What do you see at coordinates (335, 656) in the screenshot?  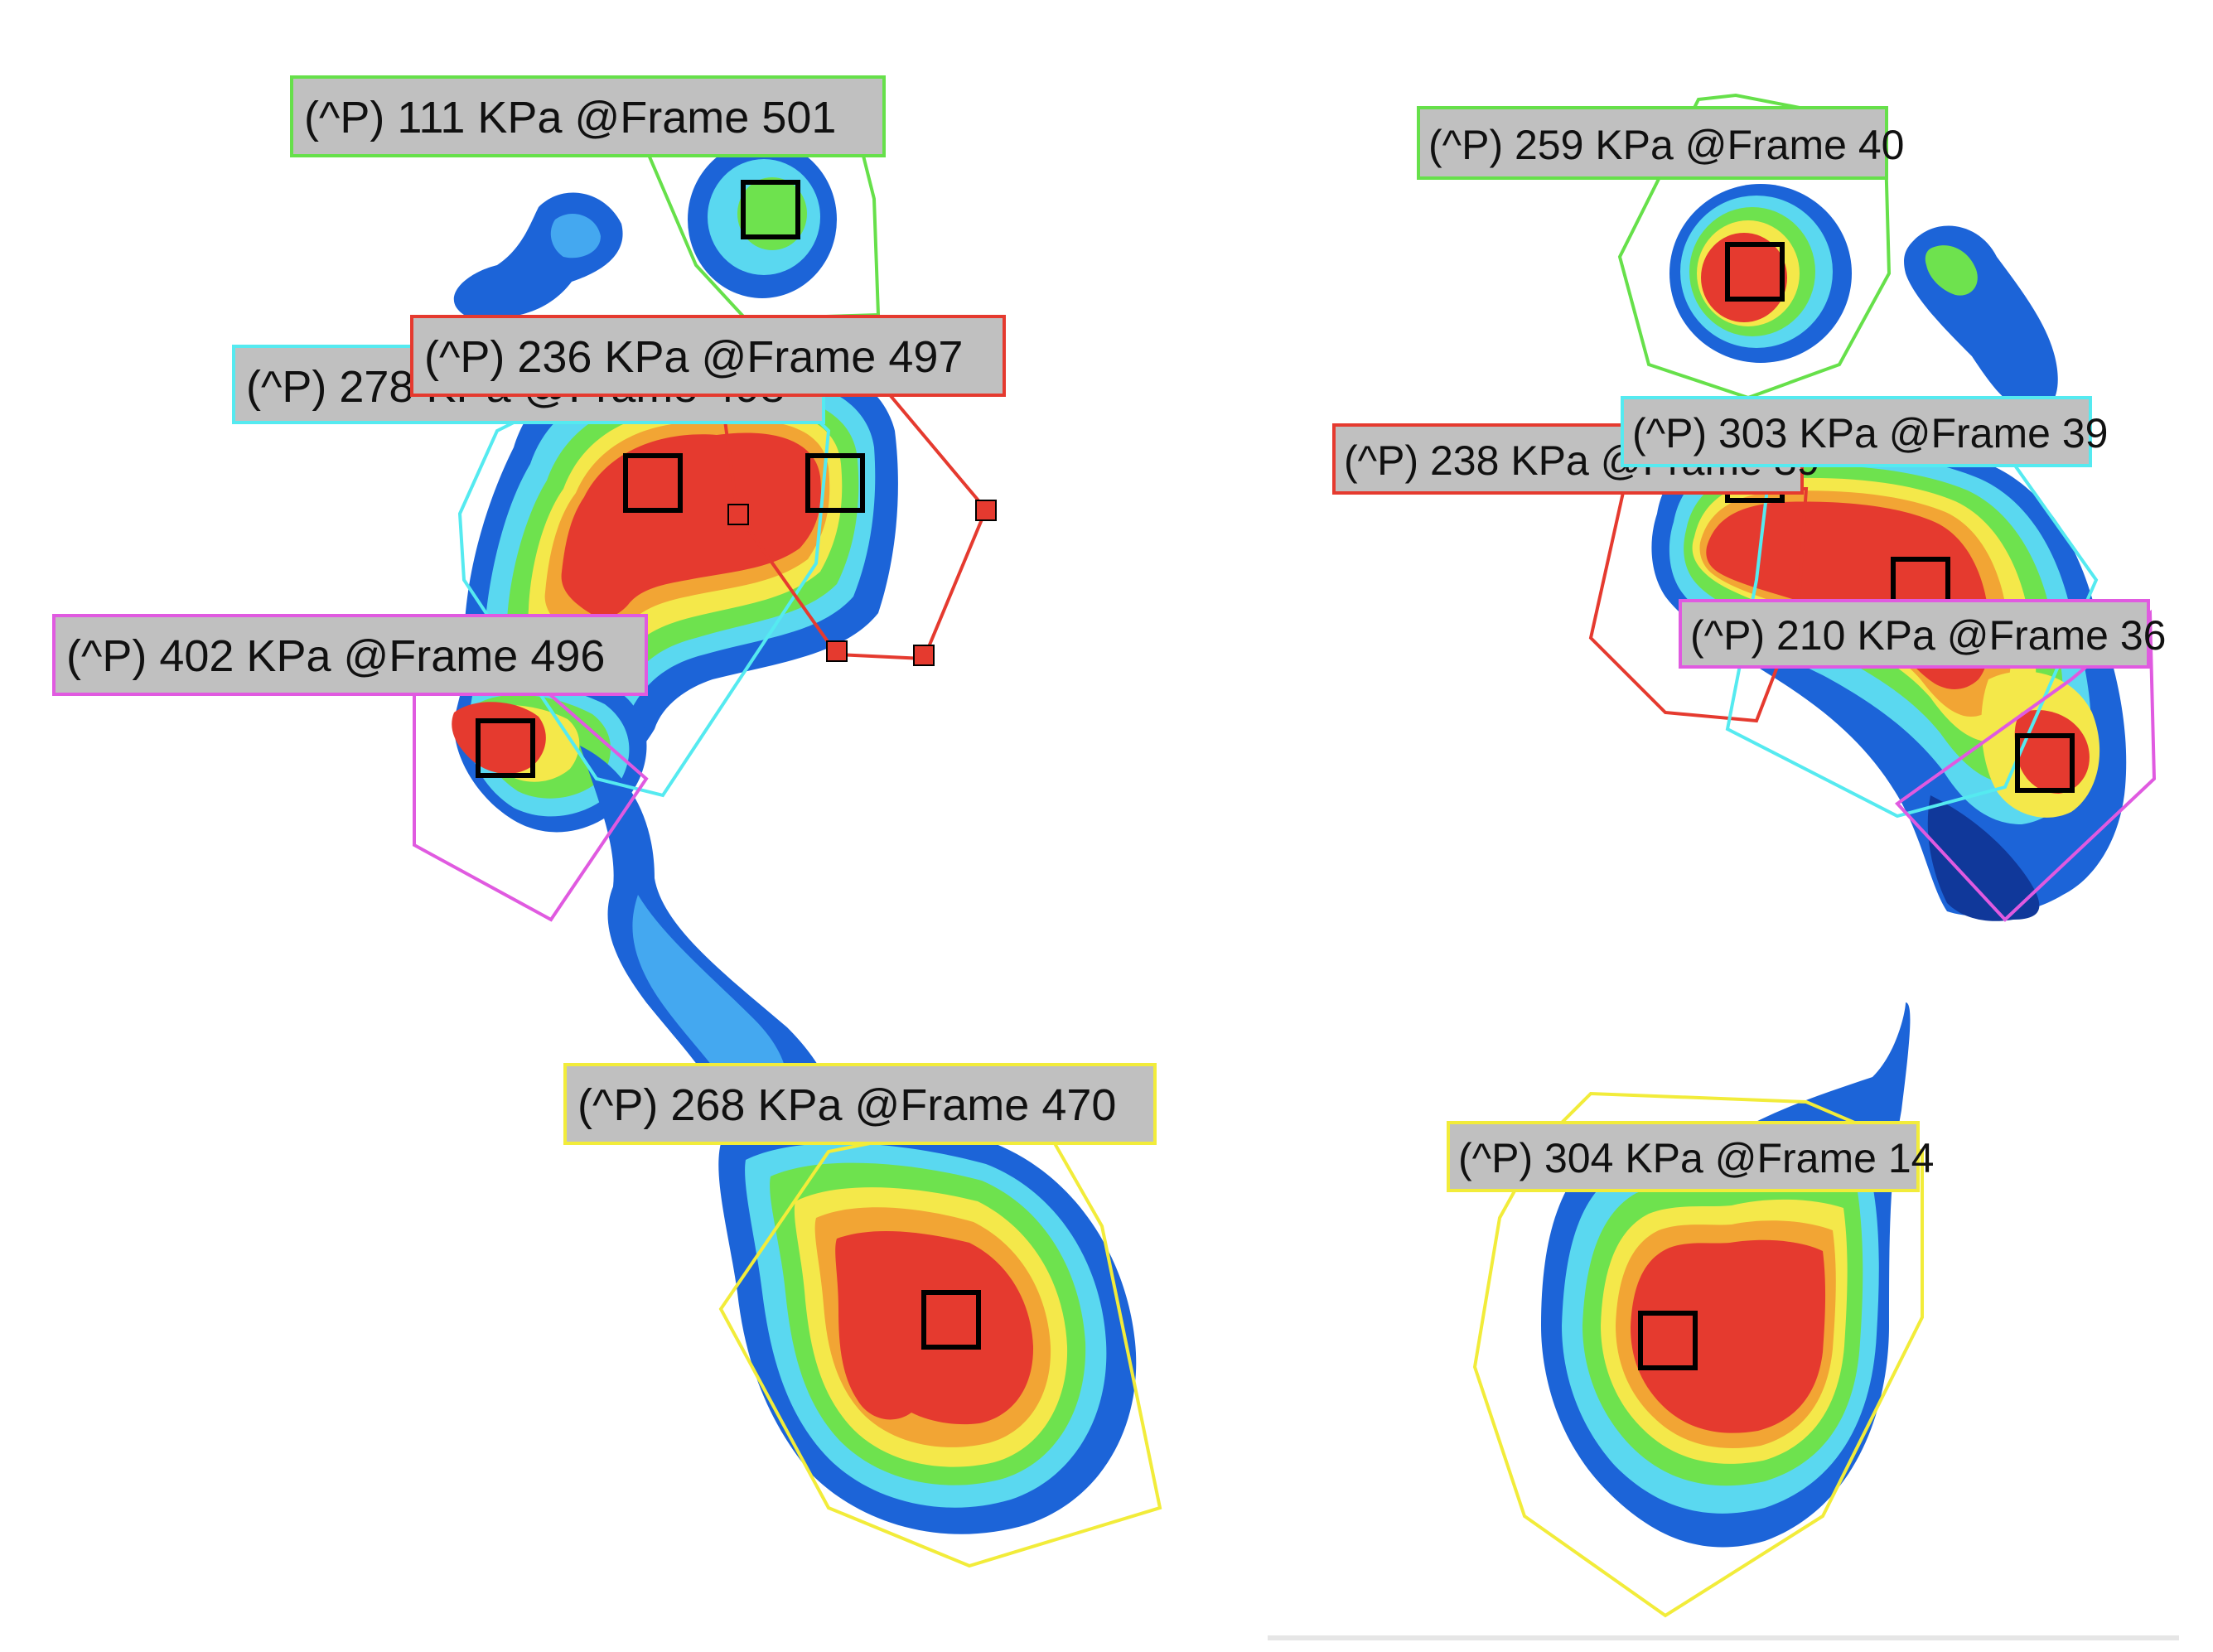 I see `label-left-midfoot-text: (^P) 402 KPa @Frame 496` at bounding box center [335, 656].